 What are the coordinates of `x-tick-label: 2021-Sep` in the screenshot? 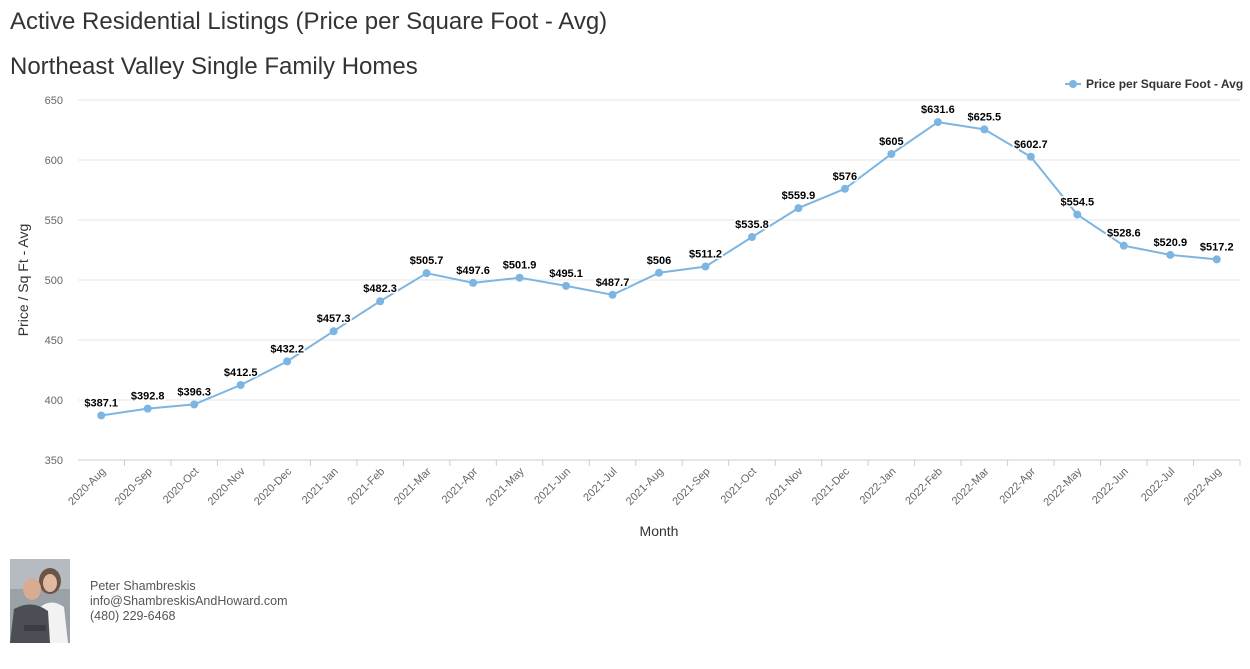 It's located at (691, 487).